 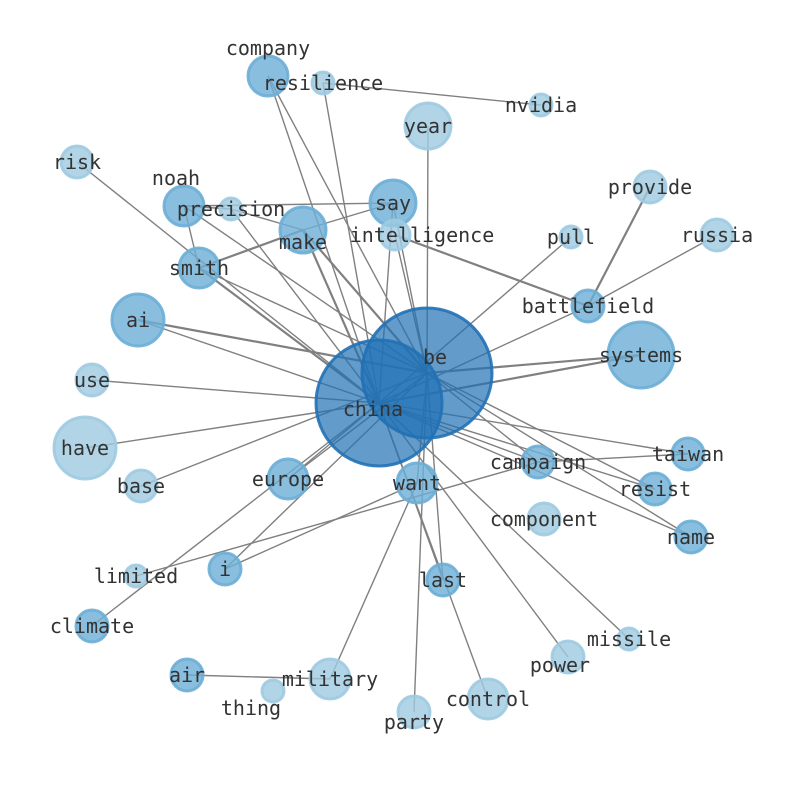 I want to click on node-ai, so click(x=138, y=320).